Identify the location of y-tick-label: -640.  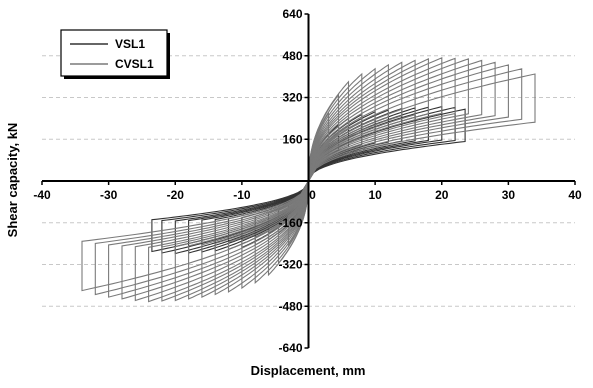
(290, 348).